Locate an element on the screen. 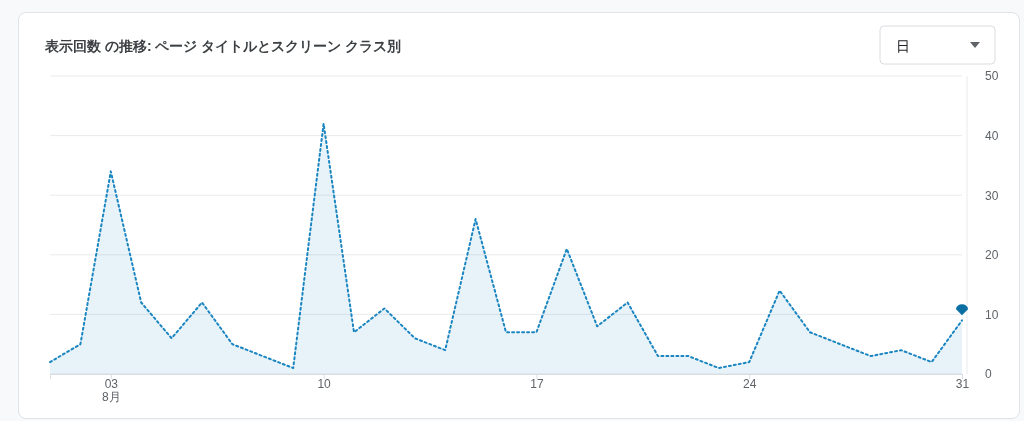  y-tick-label: 0 is located at coordinates (988, 374).